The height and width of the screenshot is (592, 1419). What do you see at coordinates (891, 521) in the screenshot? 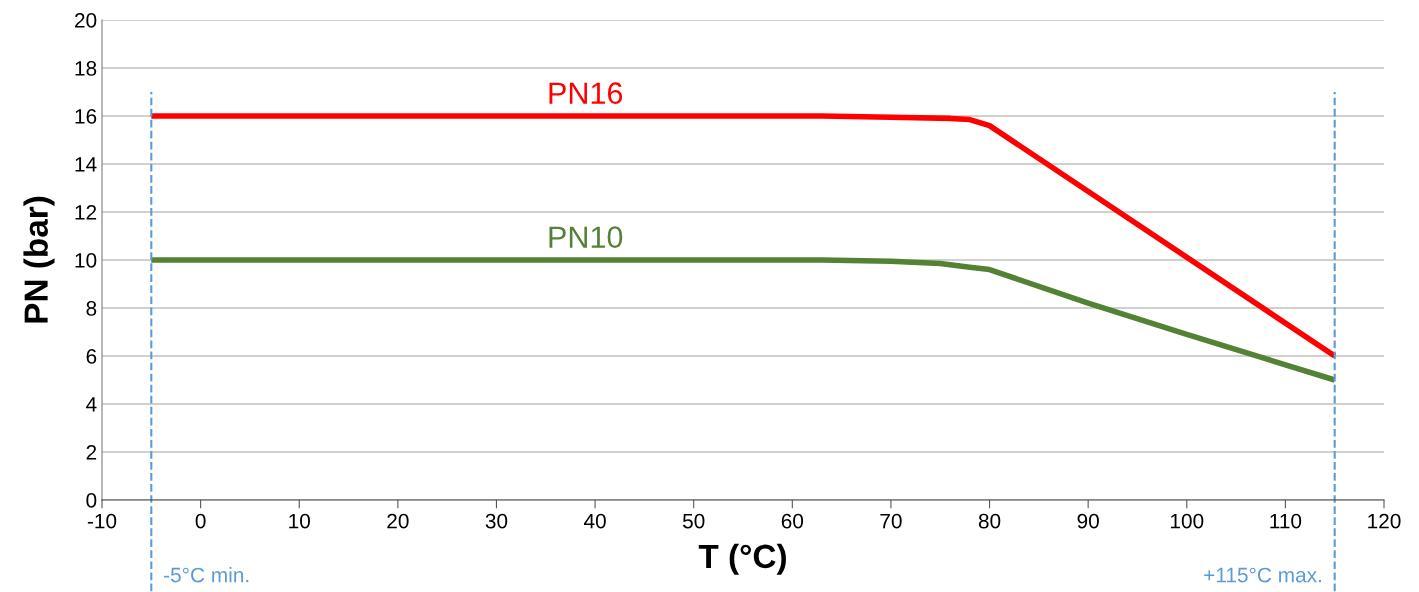
I see `x-tick-label: 70` at bounding box center [891, 521].